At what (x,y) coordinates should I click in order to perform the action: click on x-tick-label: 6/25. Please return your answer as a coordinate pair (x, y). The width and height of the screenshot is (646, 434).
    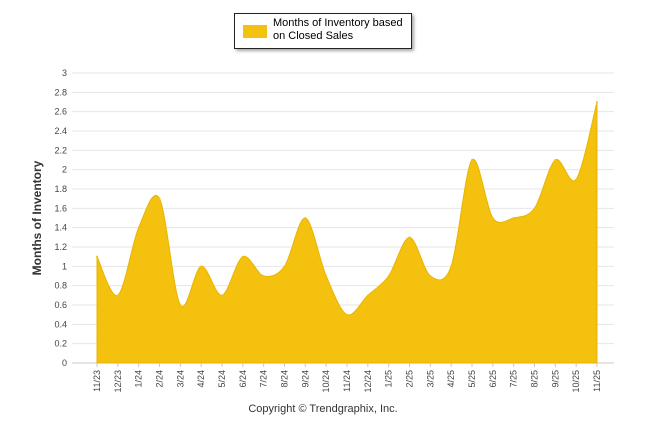
    Looking at the image, I should click on (493, 379).